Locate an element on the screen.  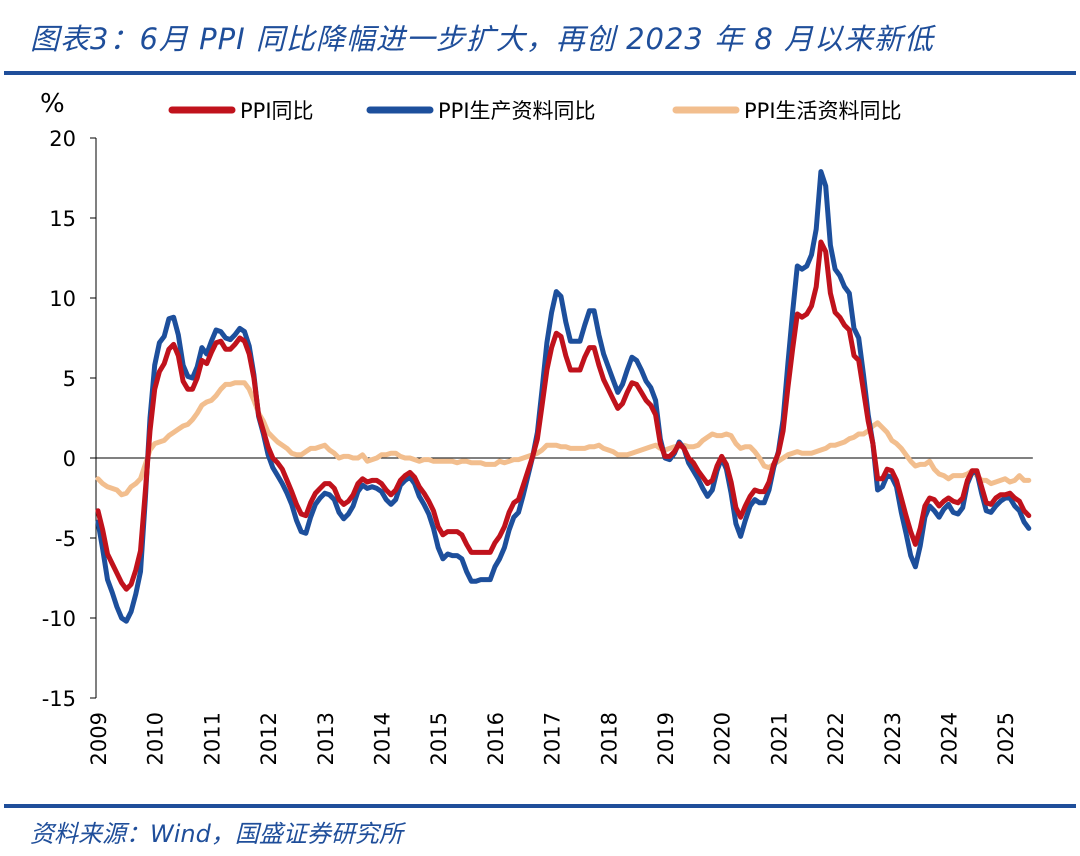
legend-item: PPI同比 is located at coordinates (241, 111).